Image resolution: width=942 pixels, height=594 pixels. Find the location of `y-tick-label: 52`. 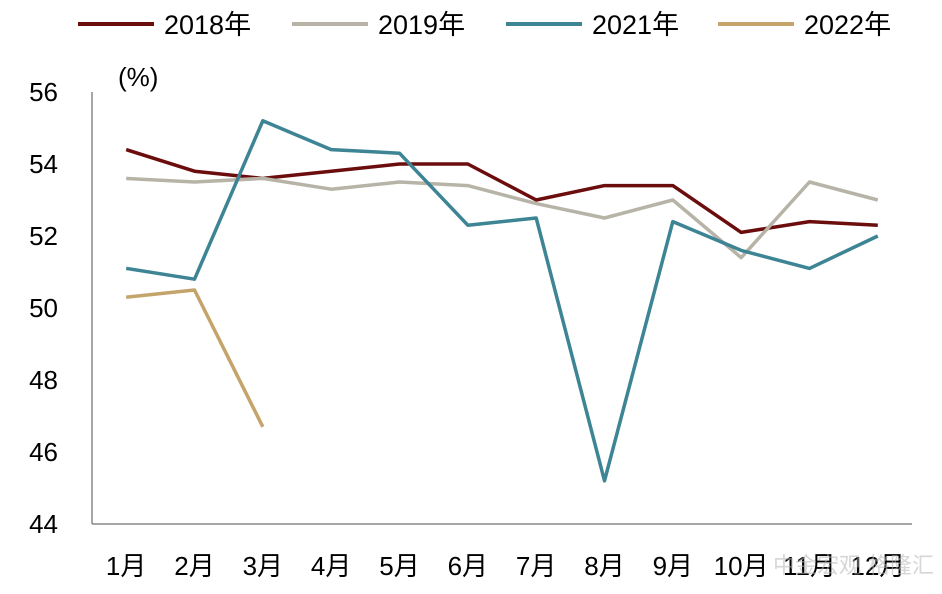

y-tick-label: 52 is located at coordinates (43, 236).